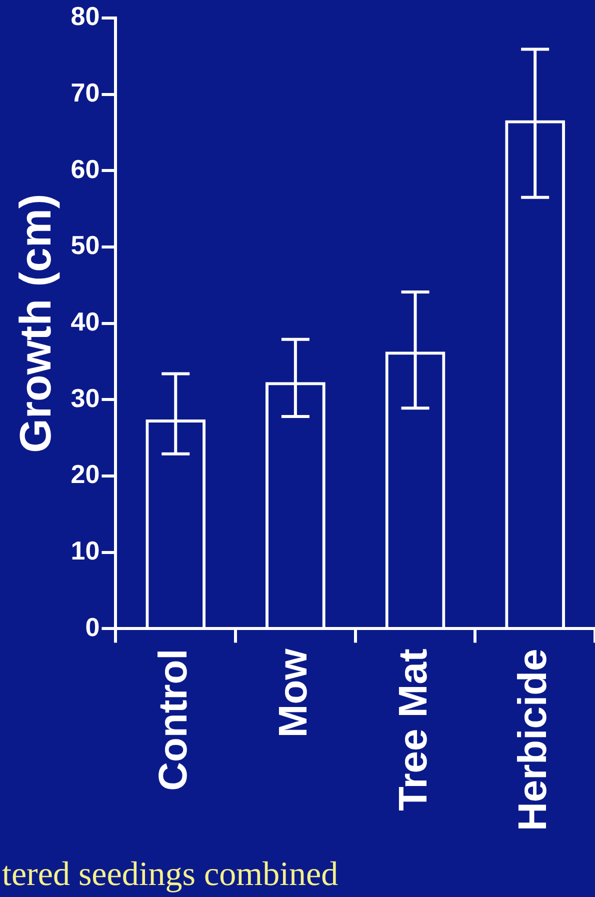 Image resolution: width=595 pixels, height=897 pixels. I want to click on text: tered seedings combined, so click(170, 874).